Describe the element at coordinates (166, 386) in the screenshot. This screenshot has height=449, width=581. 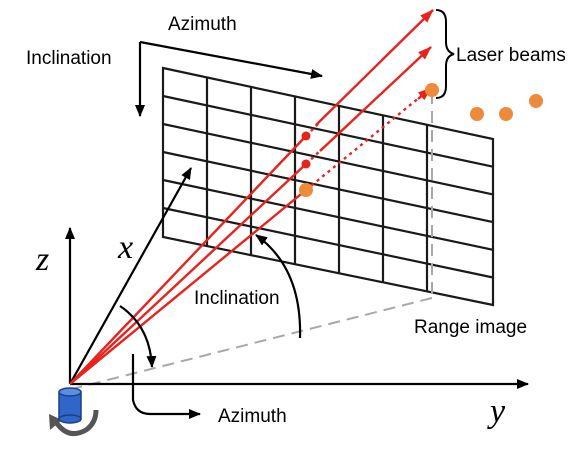
I see `azimuth-bottom-arrow` at that location.